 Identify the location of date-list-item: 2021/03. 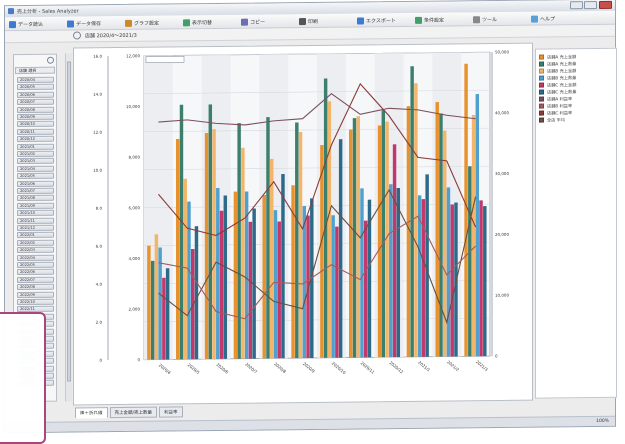
(35, 161).